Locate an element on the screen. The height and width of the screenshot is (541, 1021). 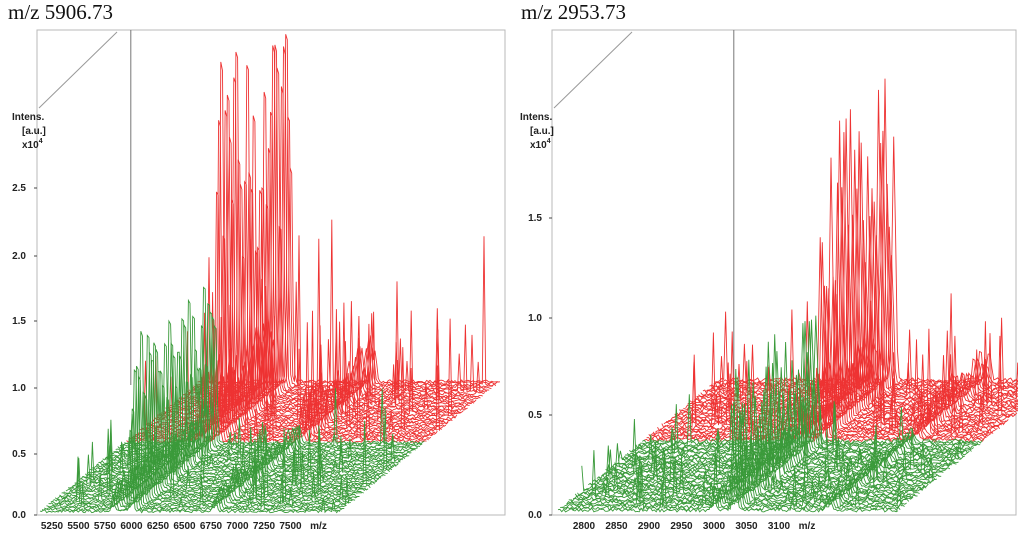
x-tick-label: 2900 is located at coordinates (649, 526).